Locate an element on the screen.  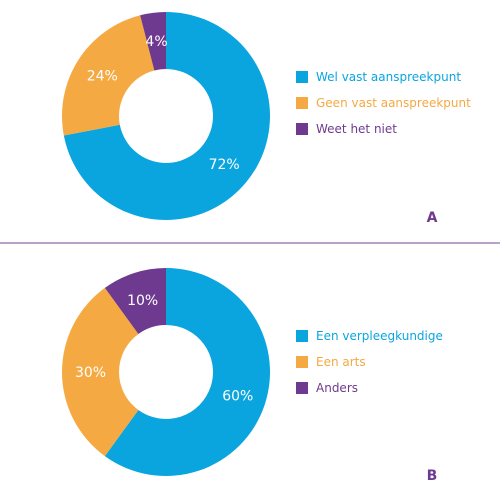
slice-value-label: 60% is located at coordinates (237, 396).